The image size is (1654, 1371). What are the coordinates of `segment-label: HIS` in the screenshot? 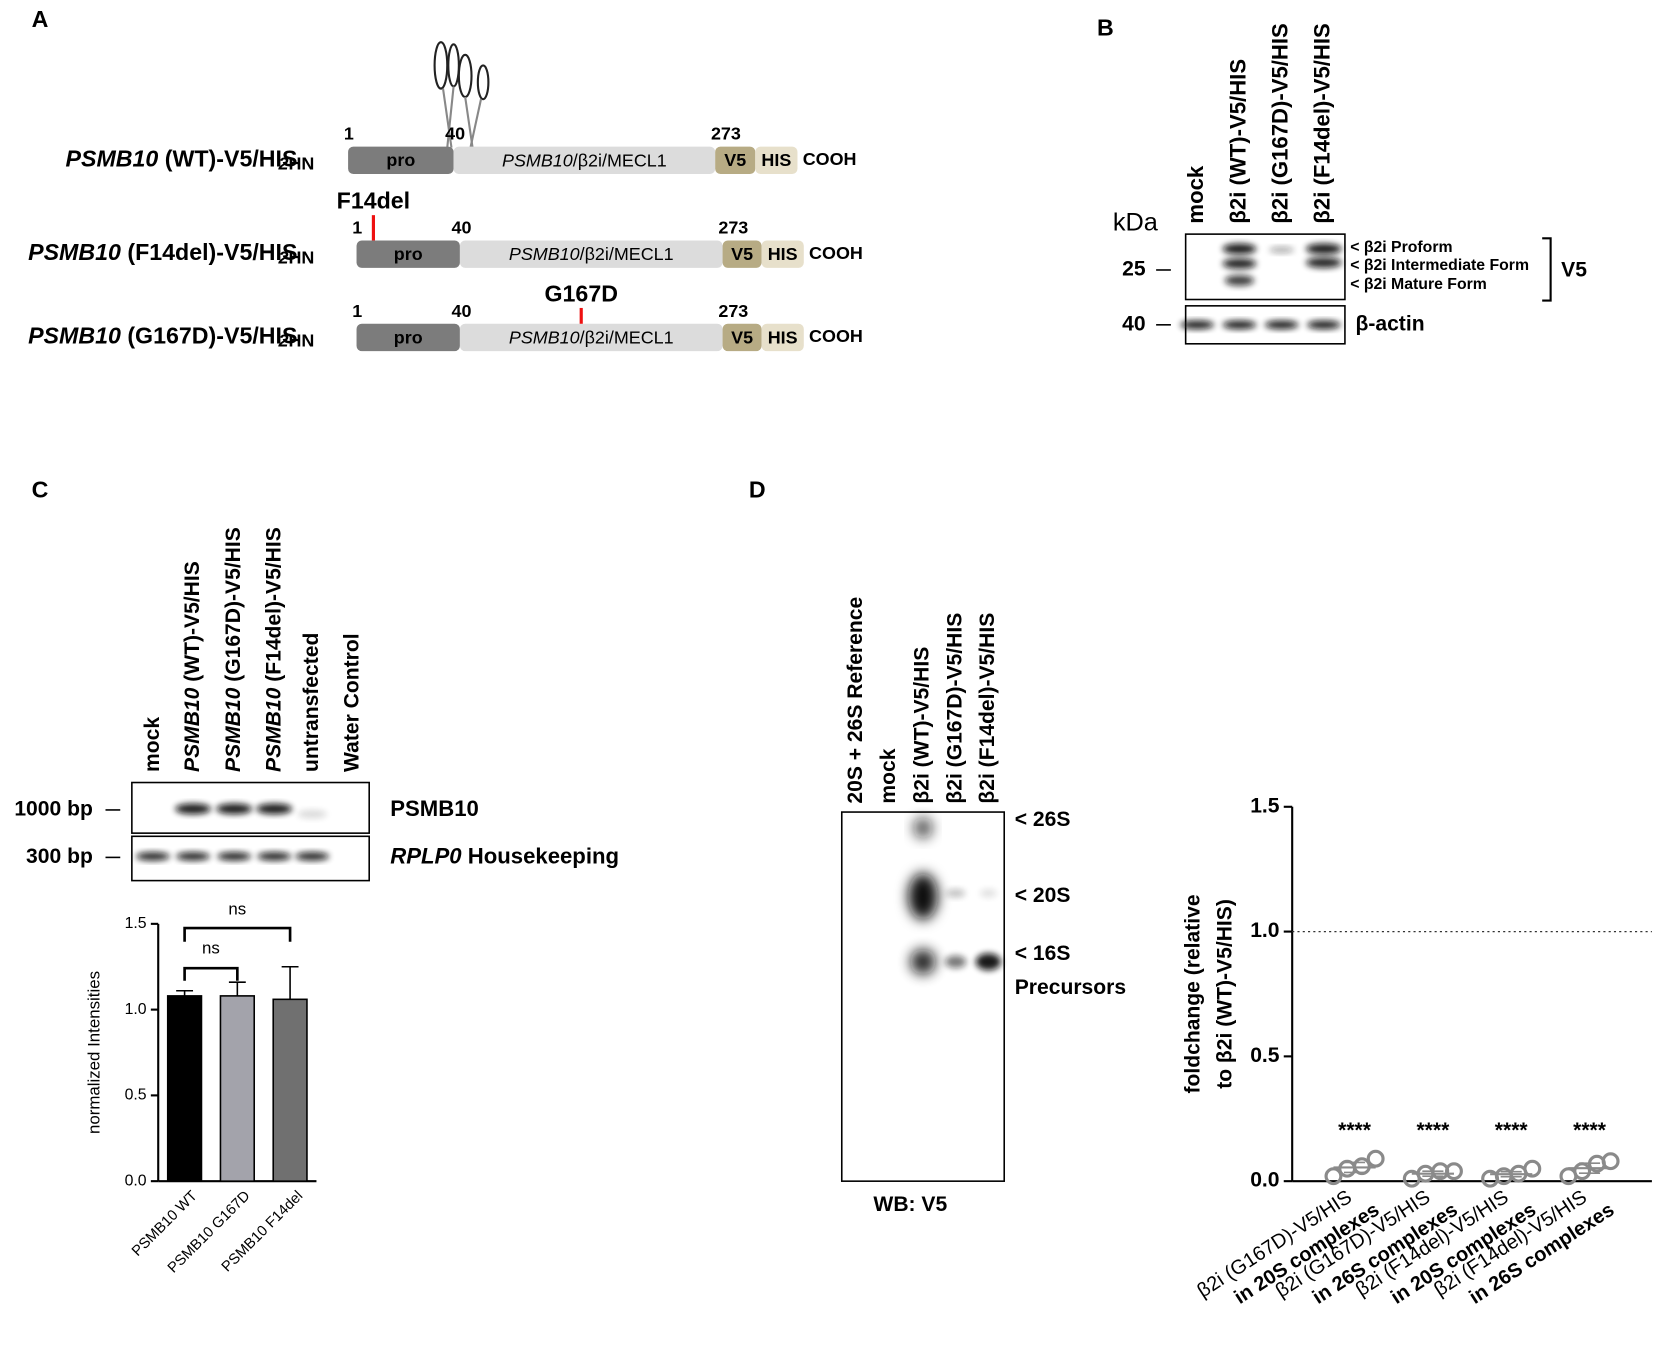 It's located at (783, 337).